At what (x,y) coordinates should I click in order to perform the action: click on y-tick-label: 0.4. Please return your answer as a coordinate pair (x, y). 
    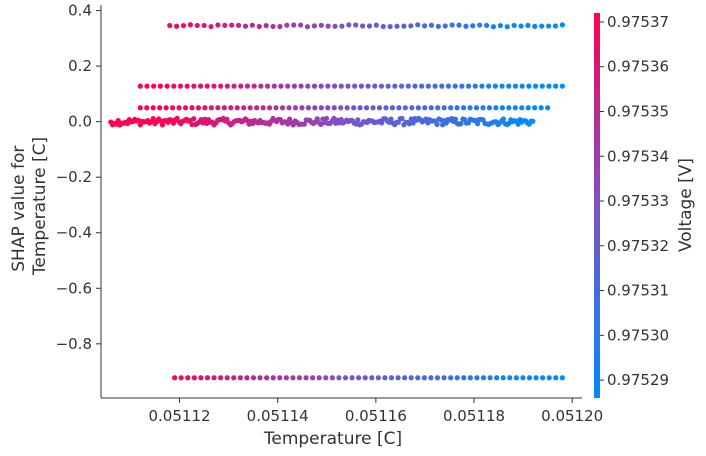
    Looking at the image, I should click on (80, 11).